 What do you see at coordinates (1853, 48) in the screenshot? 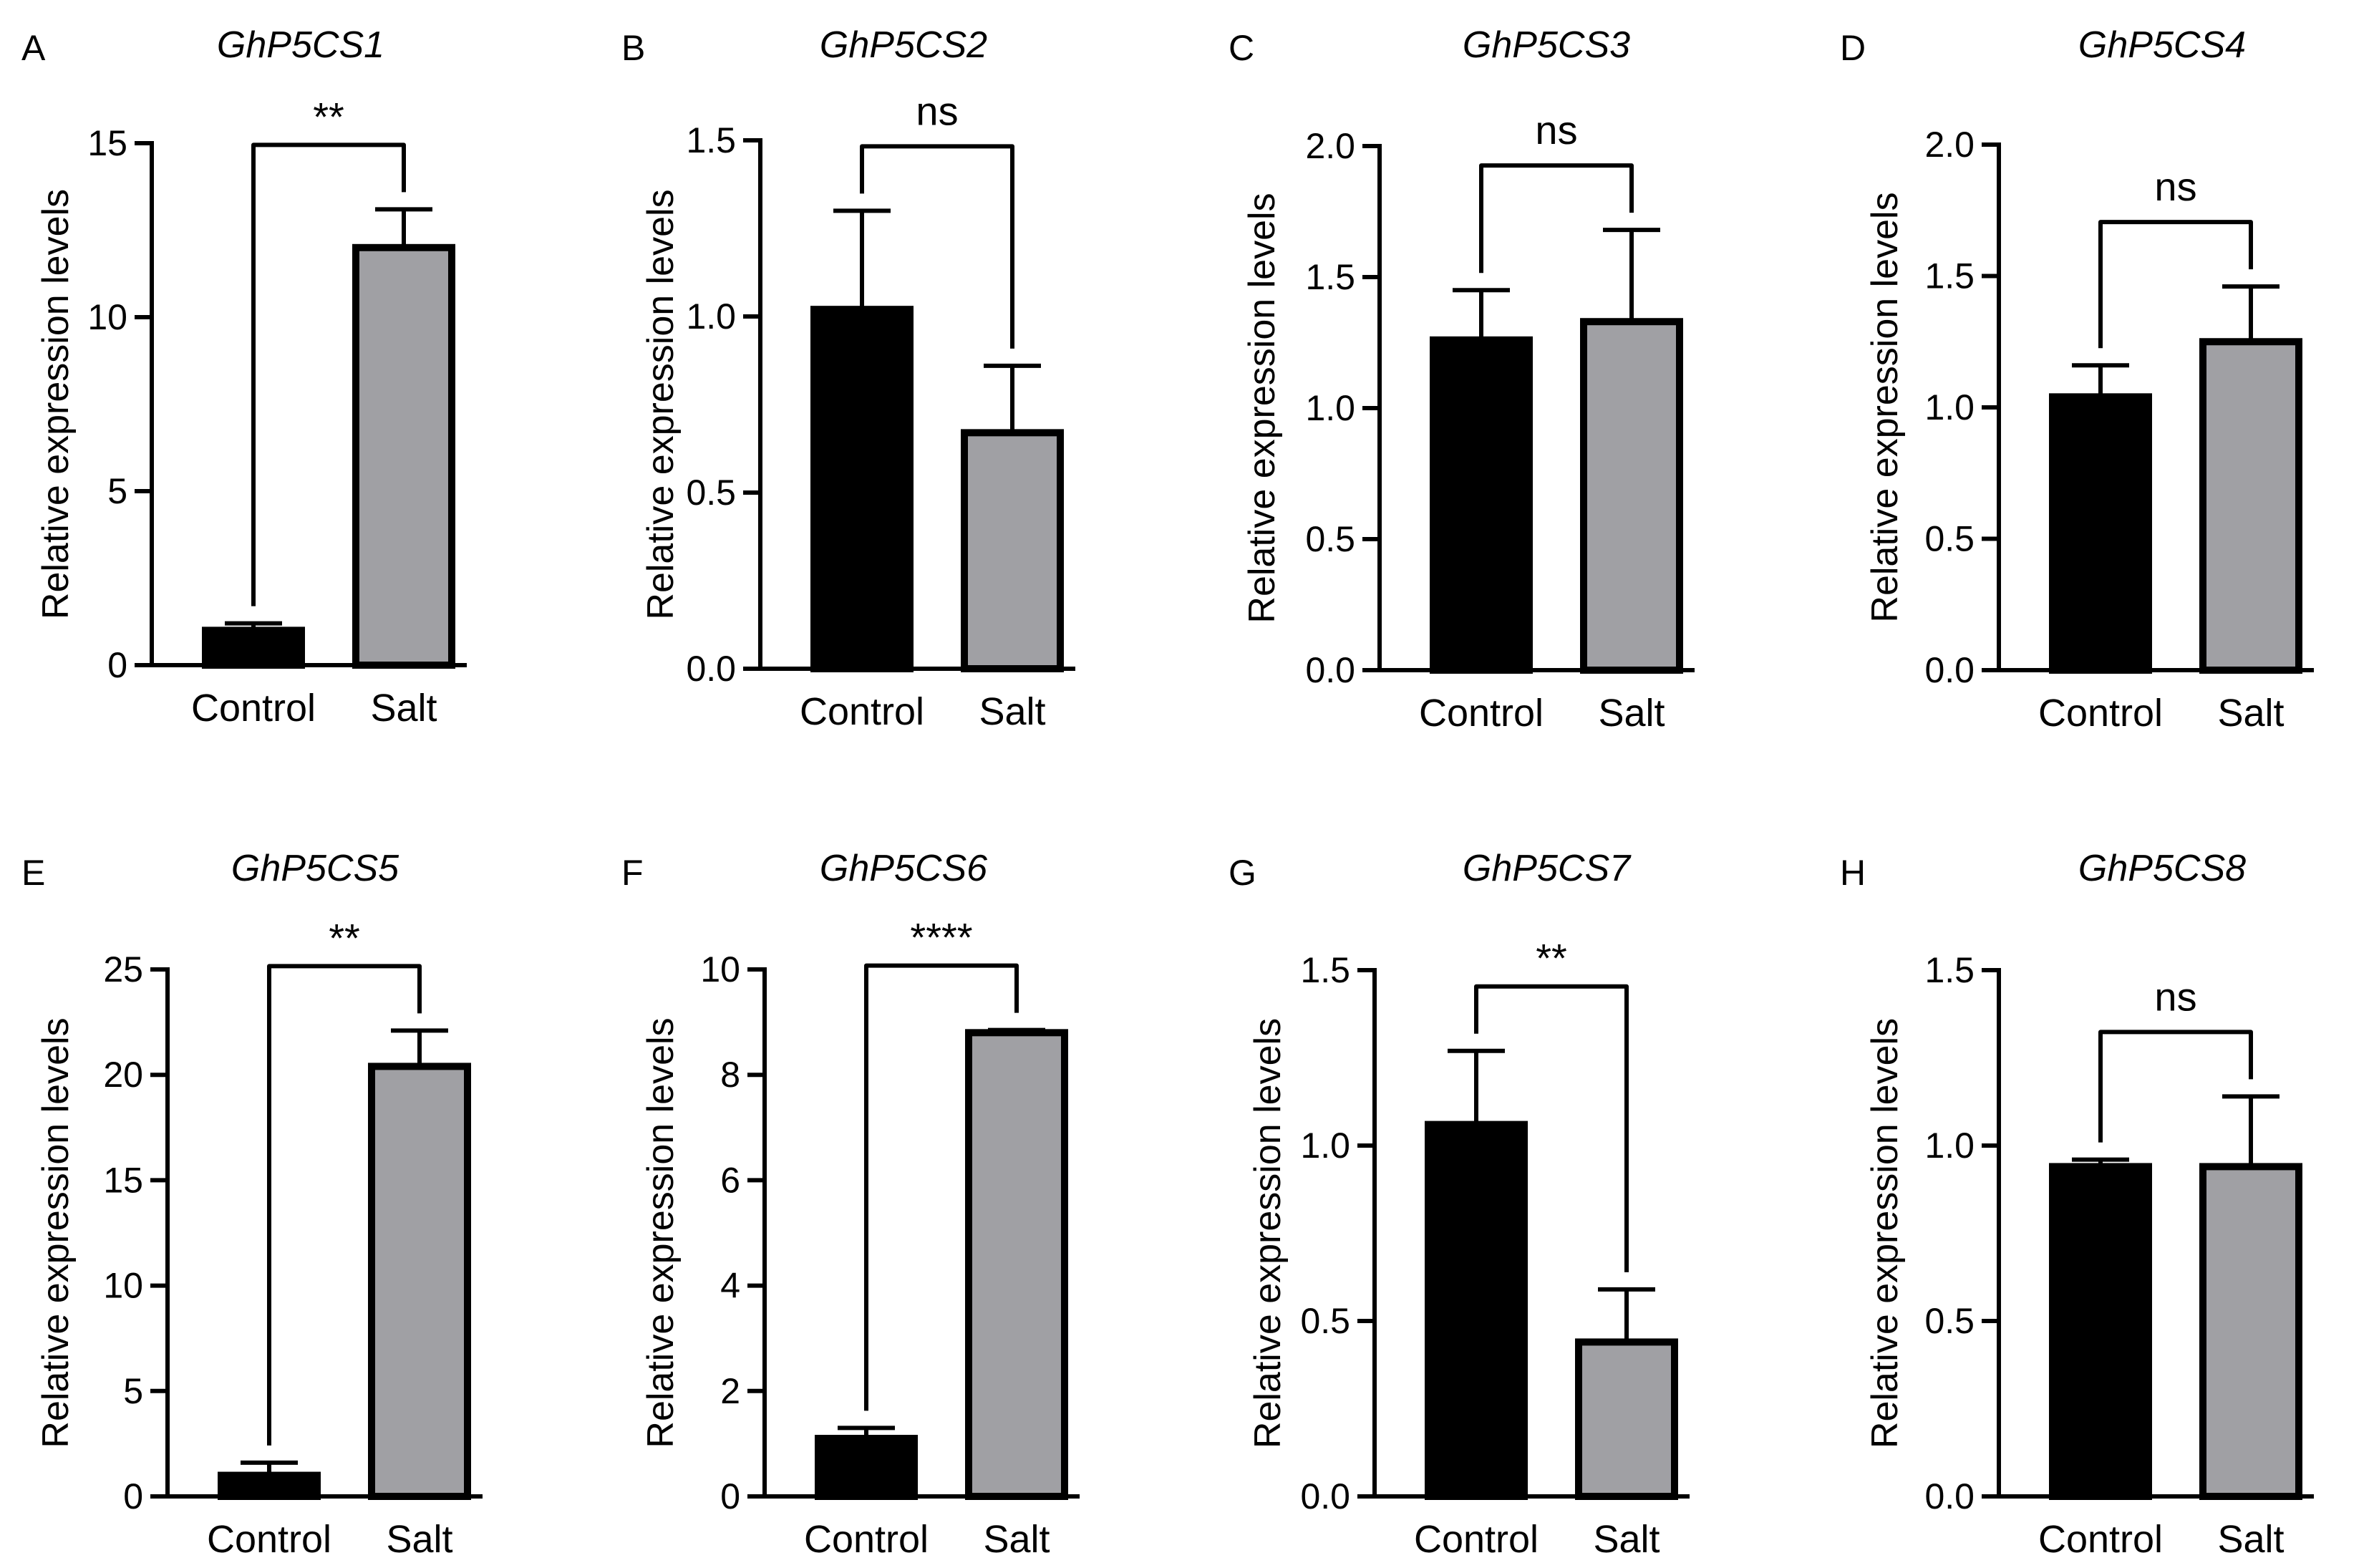
I see `panel-letter: D` at bounding box center [1853, 48].